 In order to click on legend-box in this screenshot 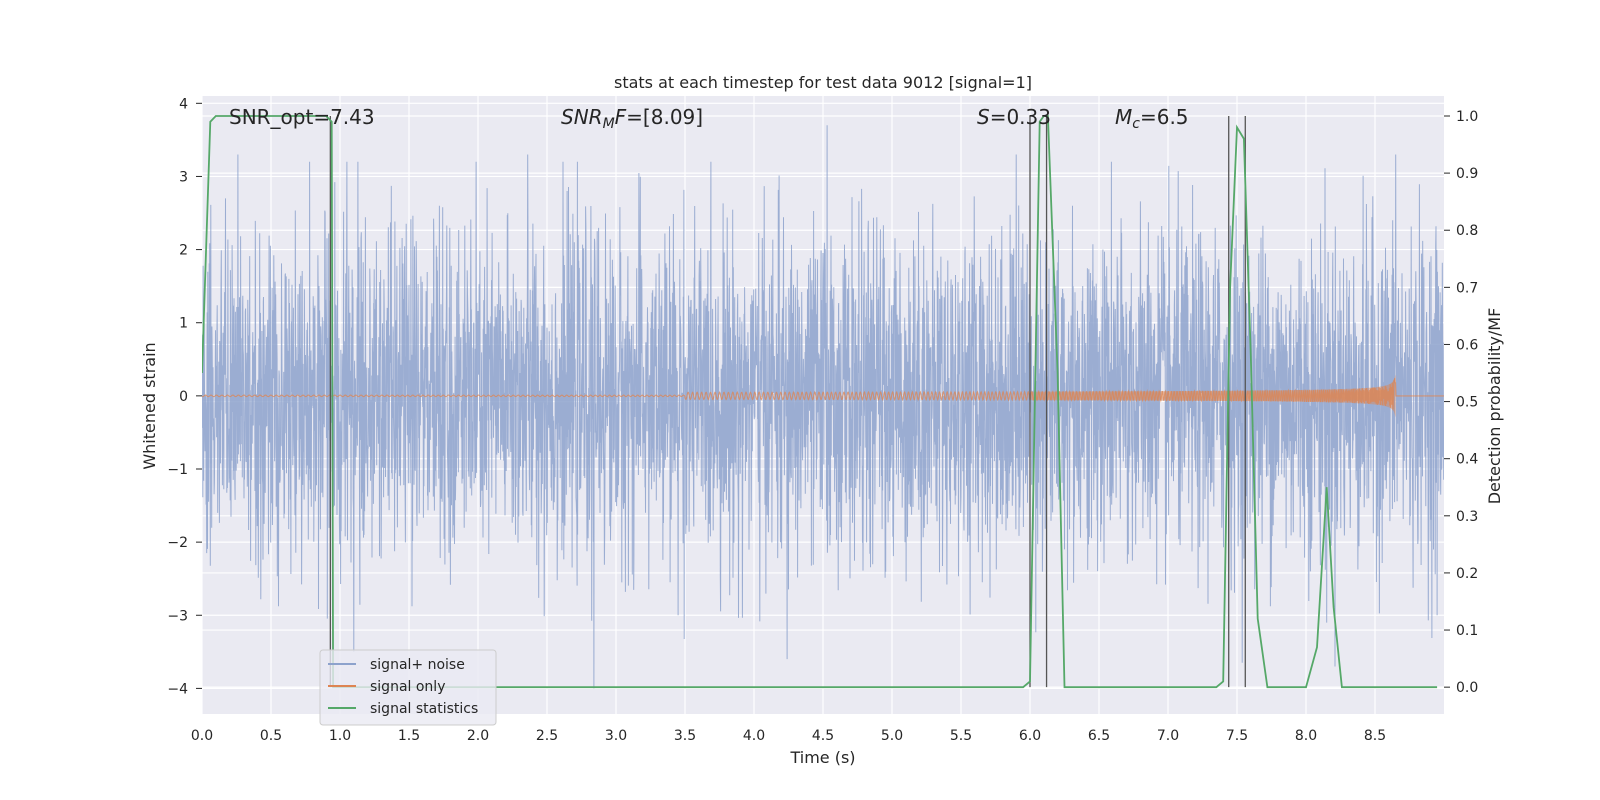, I will do `click(408, 687)`.